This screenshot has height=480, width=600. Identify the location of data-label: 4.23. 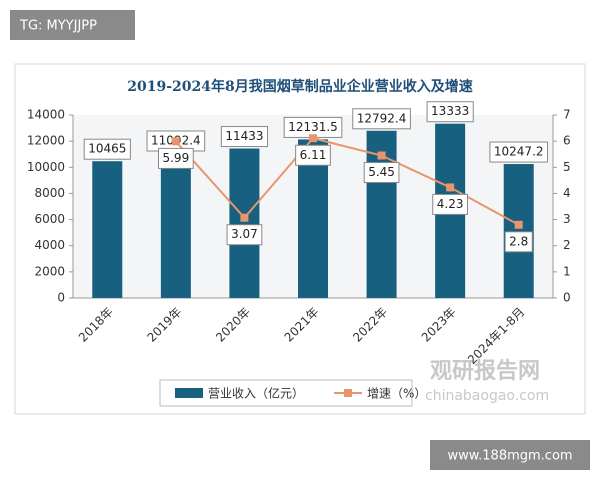
(450, 204).